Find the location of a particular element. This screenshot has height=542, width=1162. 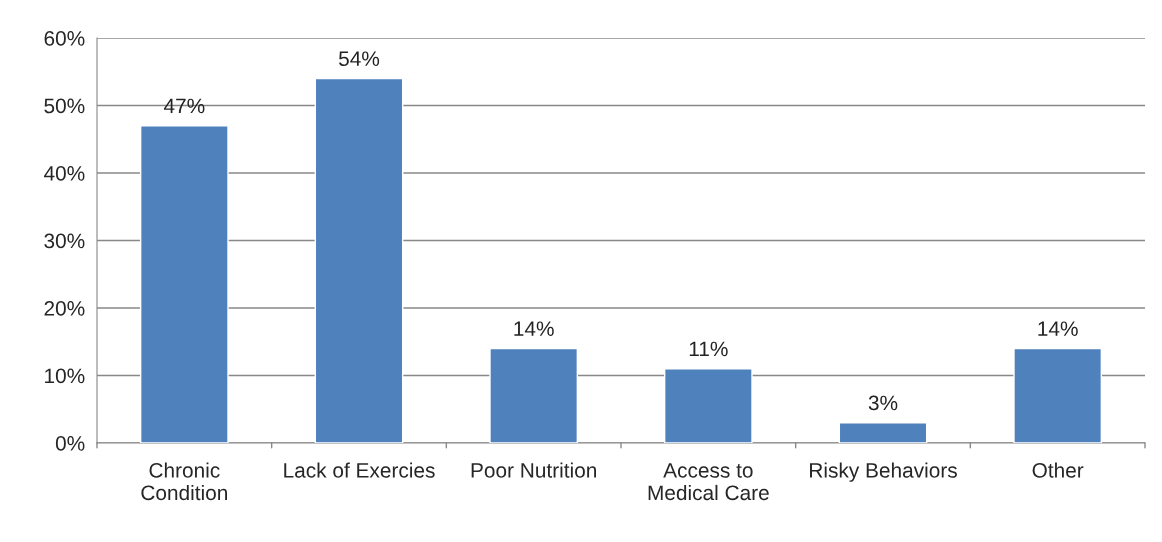

data-label: 54% is located at coordinates (359, 59).